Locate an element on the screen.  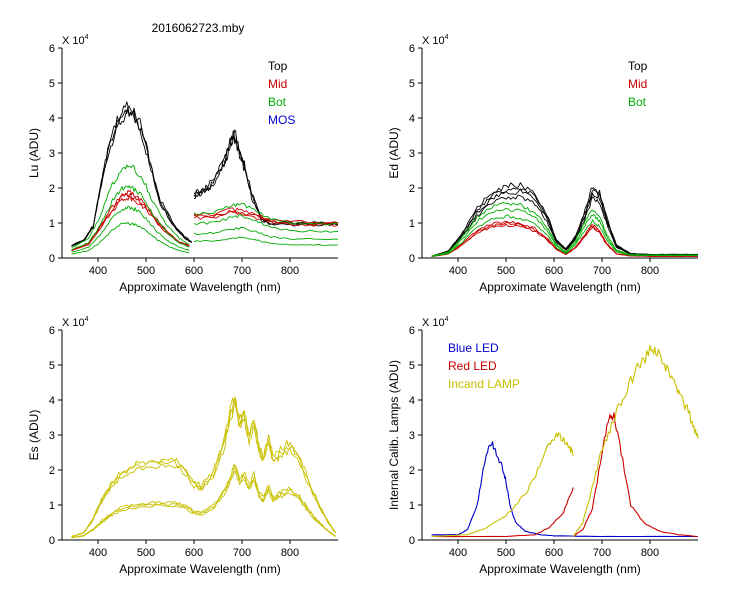
series-bot is located at coordinates (565, 229).